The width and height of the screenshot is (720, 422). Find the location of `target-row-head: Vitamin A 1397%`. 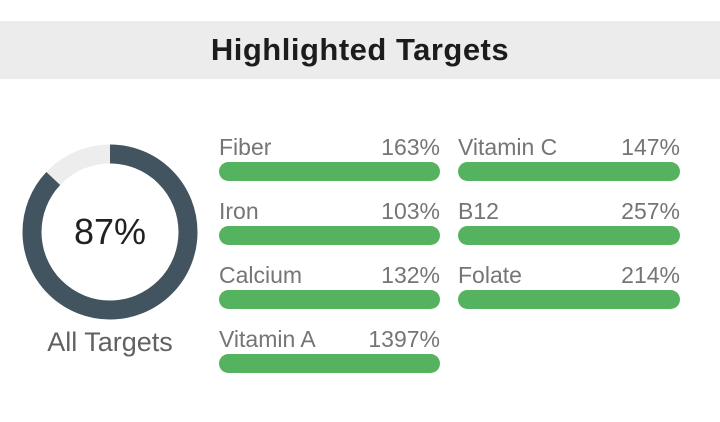

target-row-head: Vitamin A 1397% is located at coordinates (329, 339).